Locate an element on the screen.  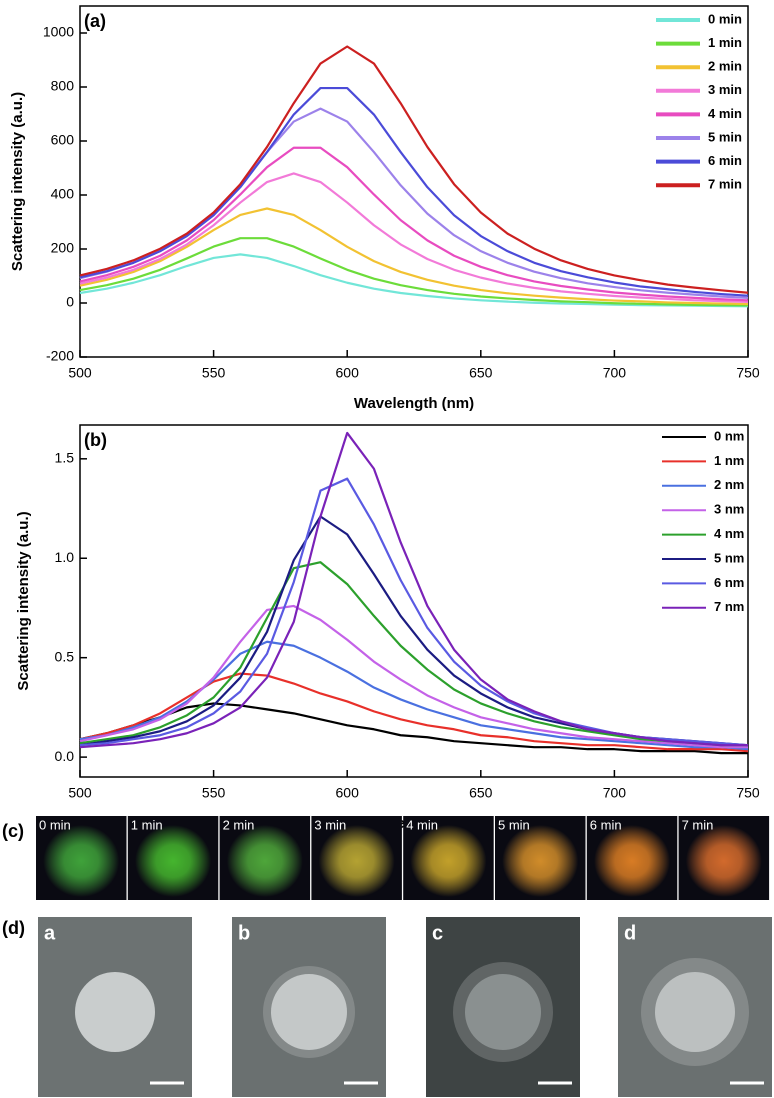
legend-label: 7 min is located at coordinates (725, 184).